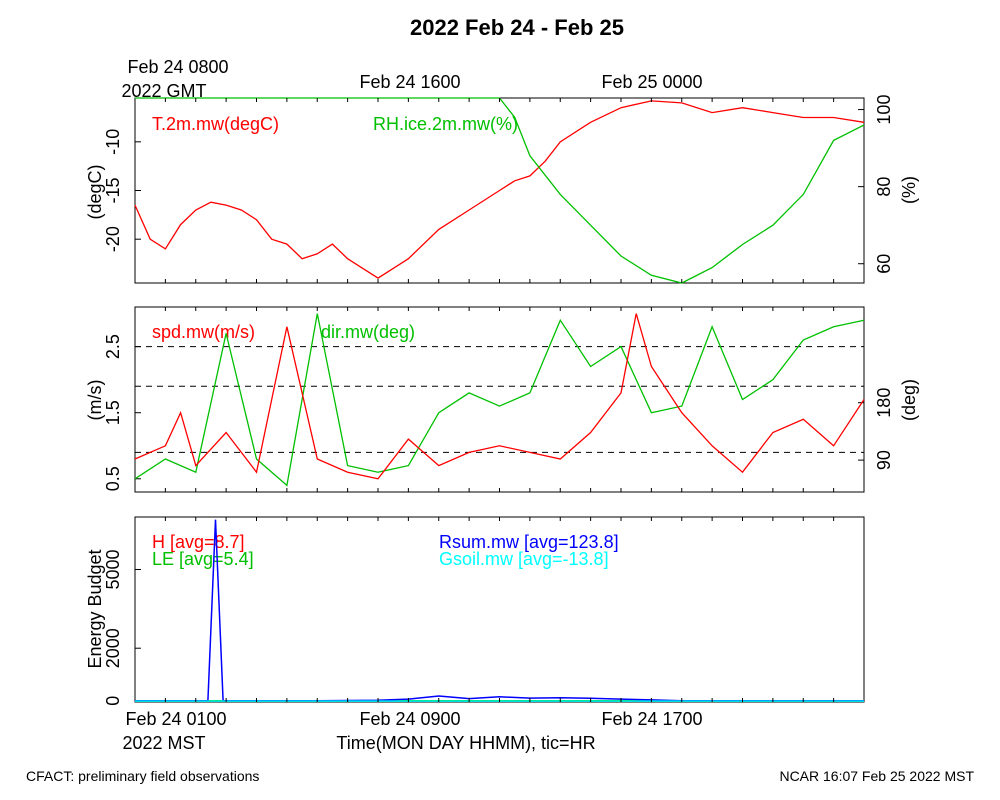  I want to click on footer-left: CFACT: preliminary field observations, so click(142, 776).